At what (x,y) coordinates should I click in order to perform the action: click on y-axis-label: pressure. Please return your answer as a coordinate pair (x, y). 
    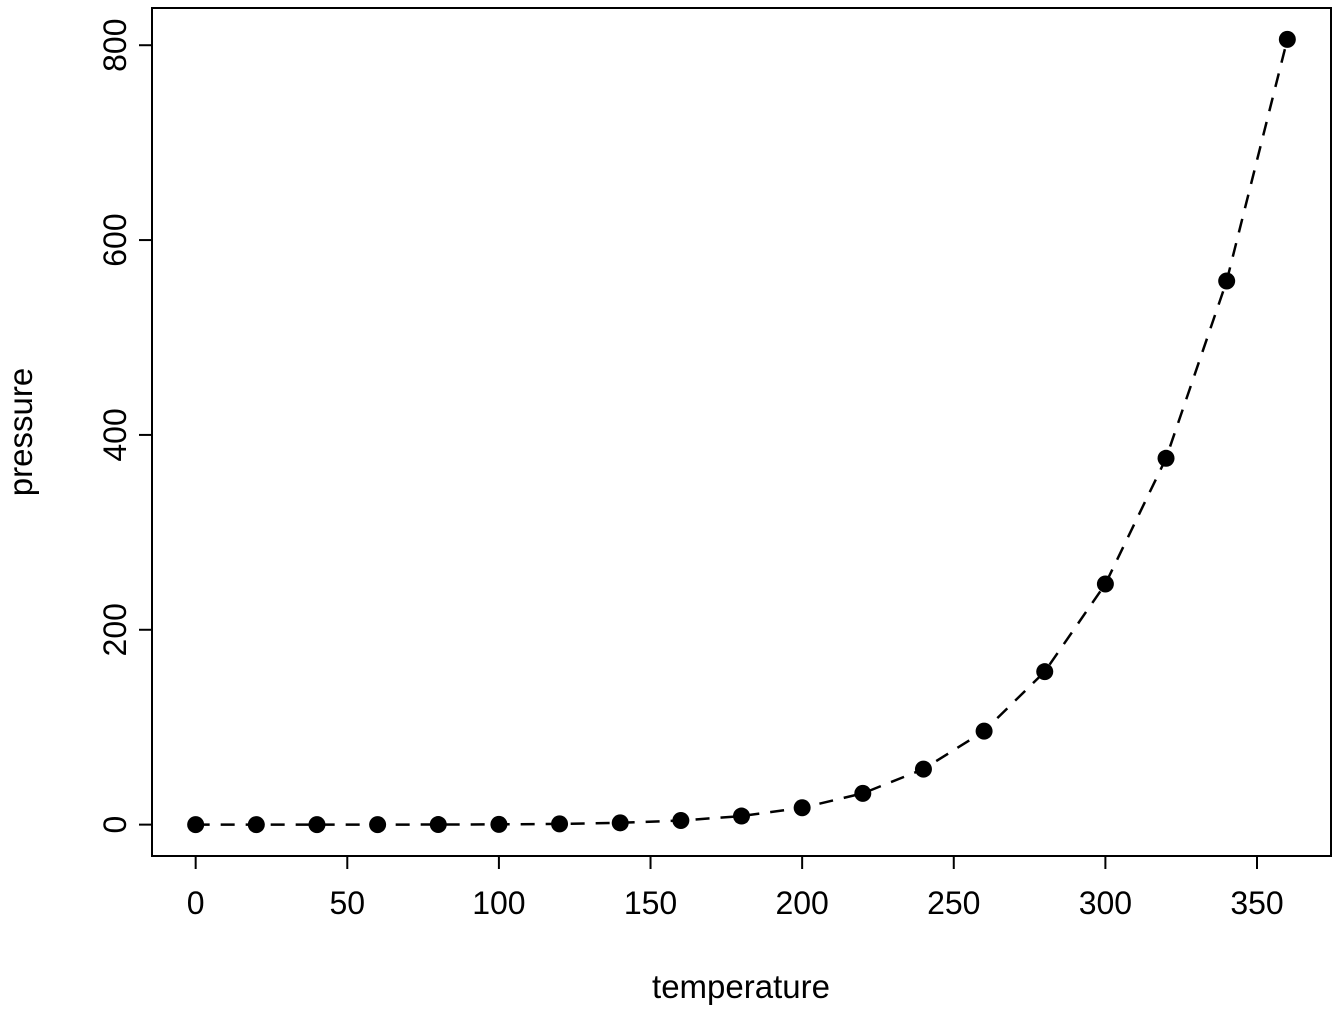
    Looking at the image, I should click on (20, 432).